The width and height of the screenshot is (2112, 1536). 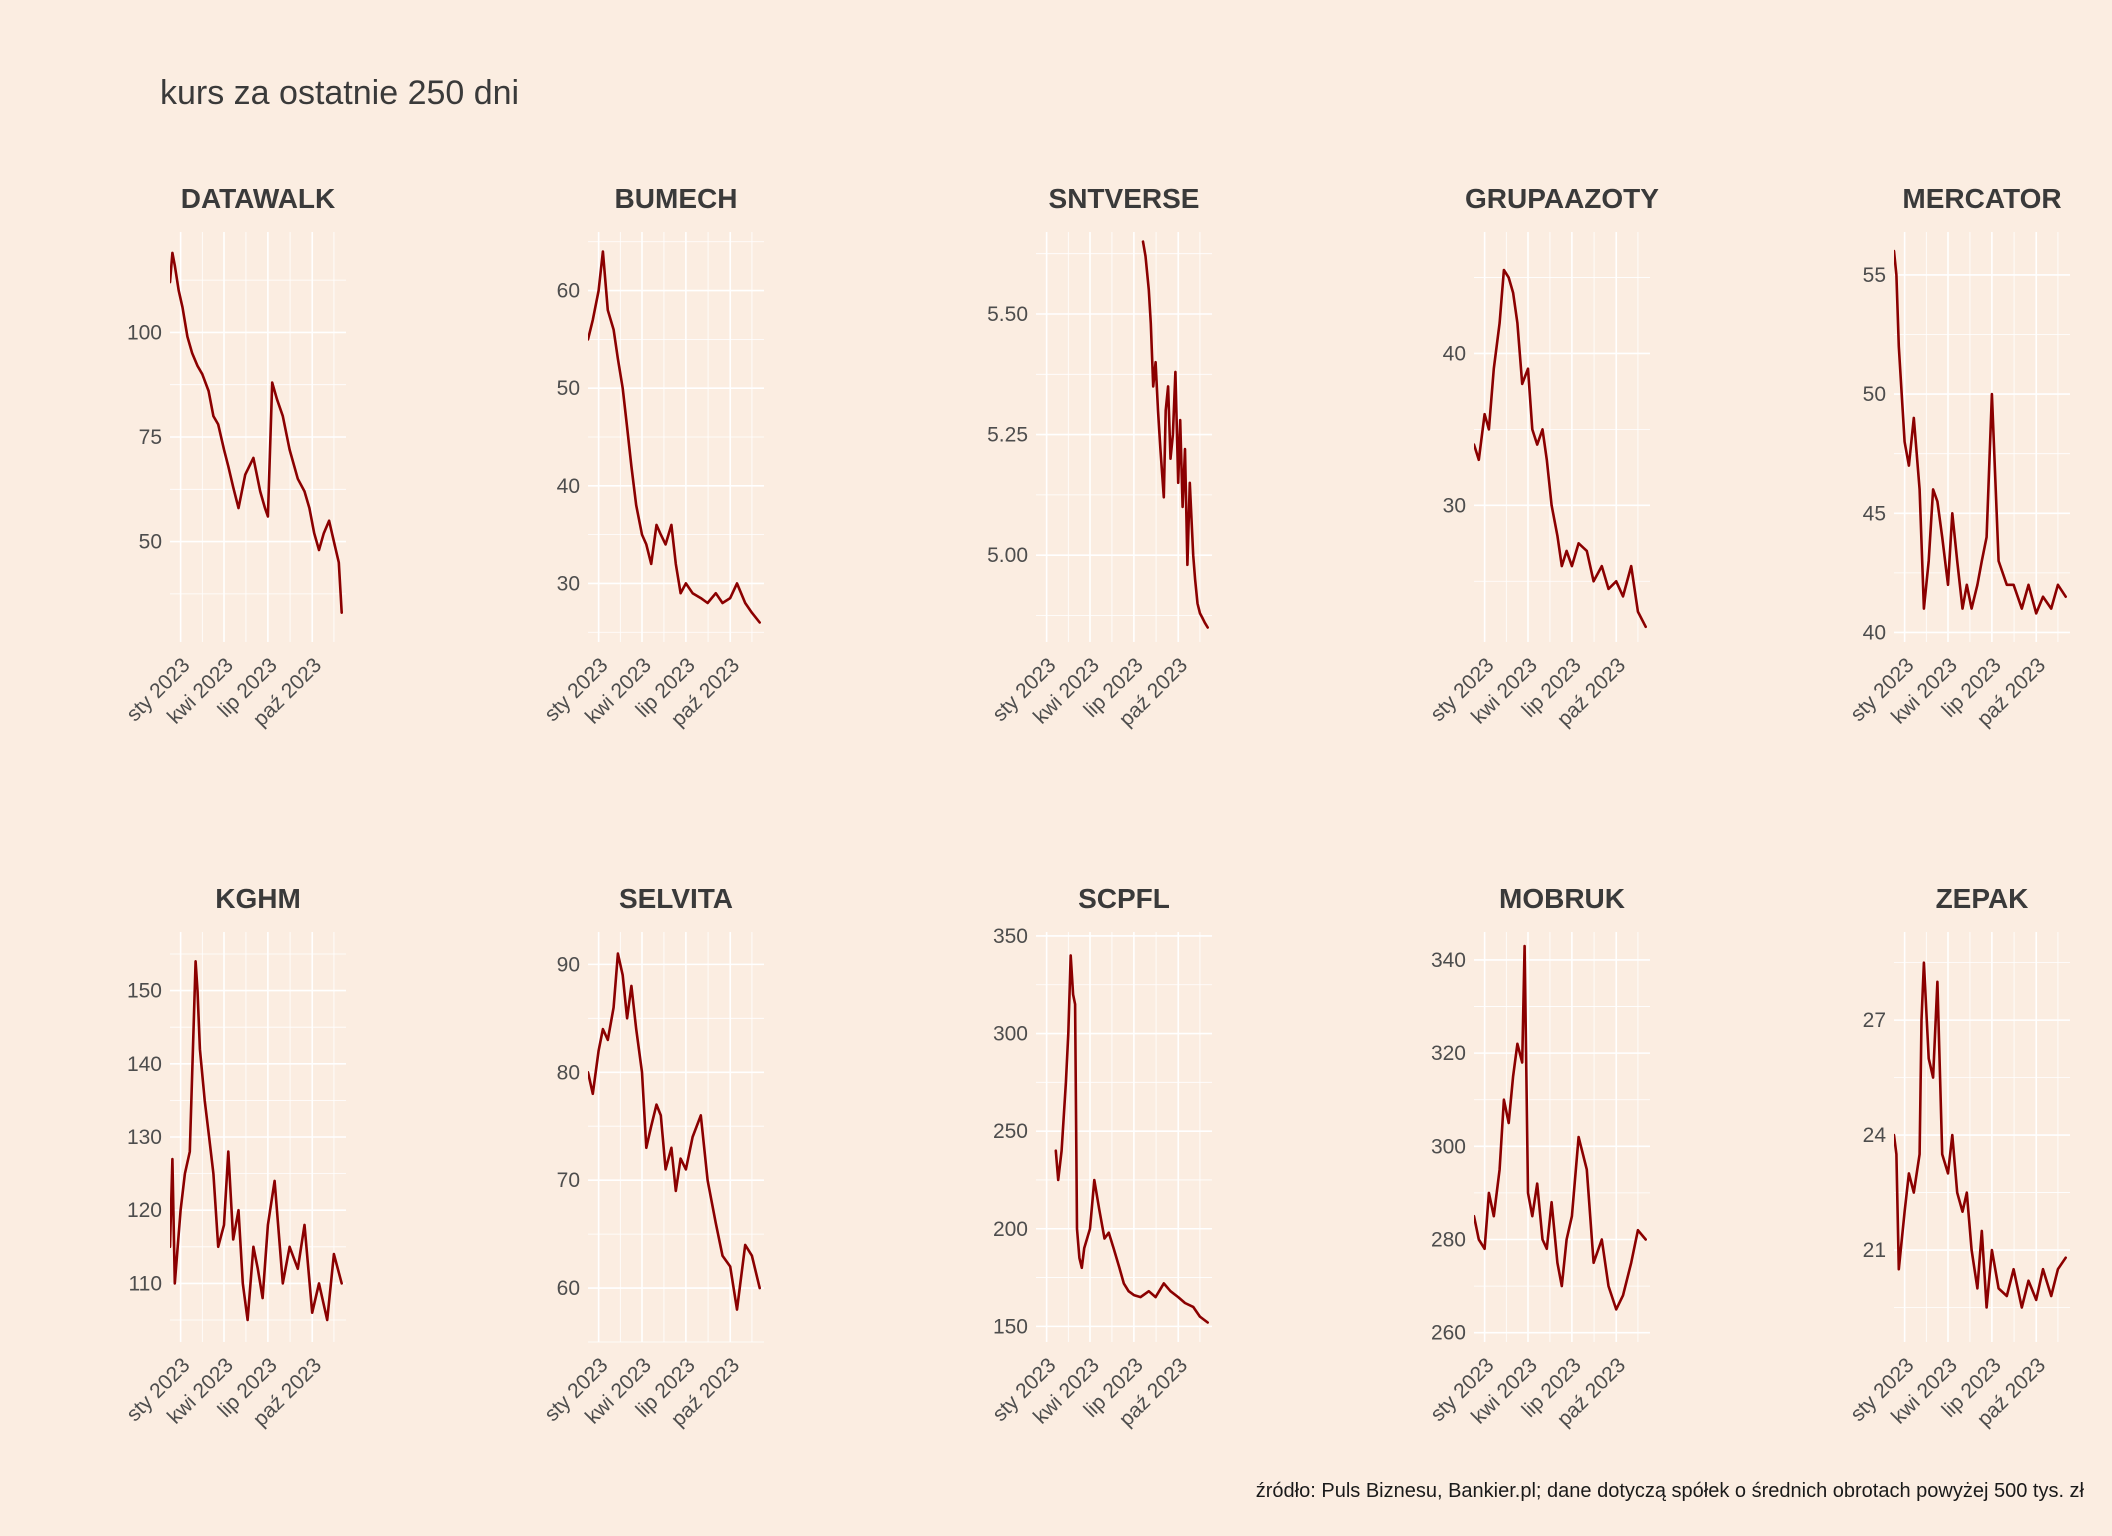 What do you see at coordinates (340, 93) in the screenshot?
I see `chart-title: kurs za ostatnie 250 dni` at bounding box center [340, 93].